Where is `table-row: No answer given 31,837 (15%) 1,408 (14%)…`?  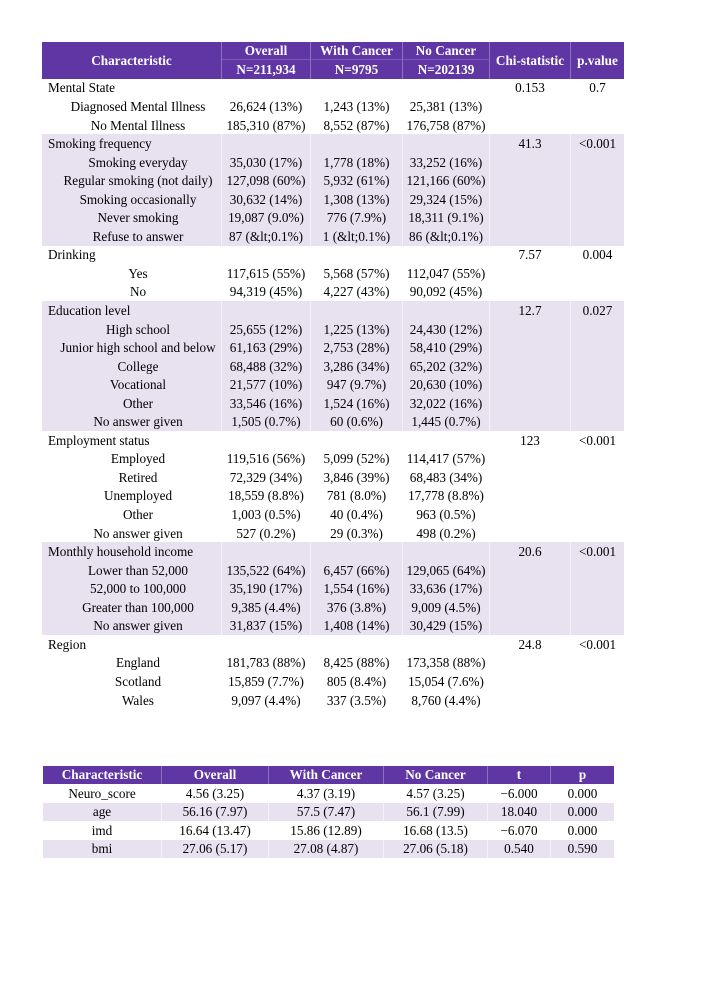
table-row: No answer given 31,837 (15%) 1,408 (14%)… is located at coordinates (333, 626).